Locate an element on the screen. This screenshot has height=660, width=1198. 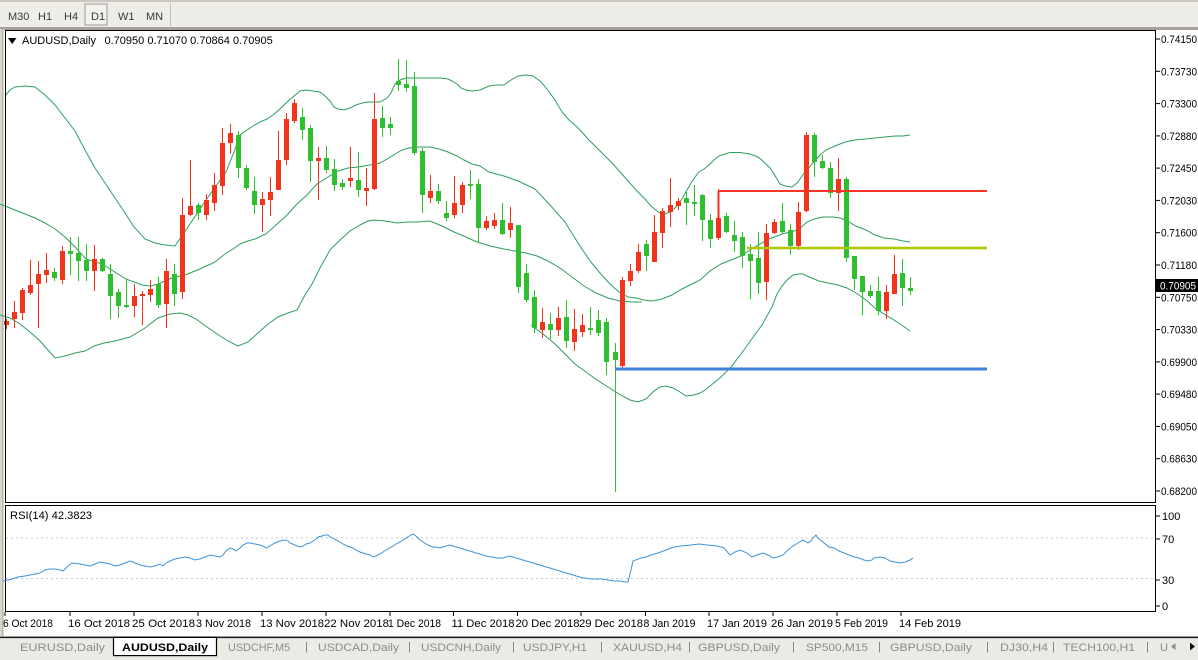
svg-text: USDCNH,Daily is located at coordinates (461, 648).